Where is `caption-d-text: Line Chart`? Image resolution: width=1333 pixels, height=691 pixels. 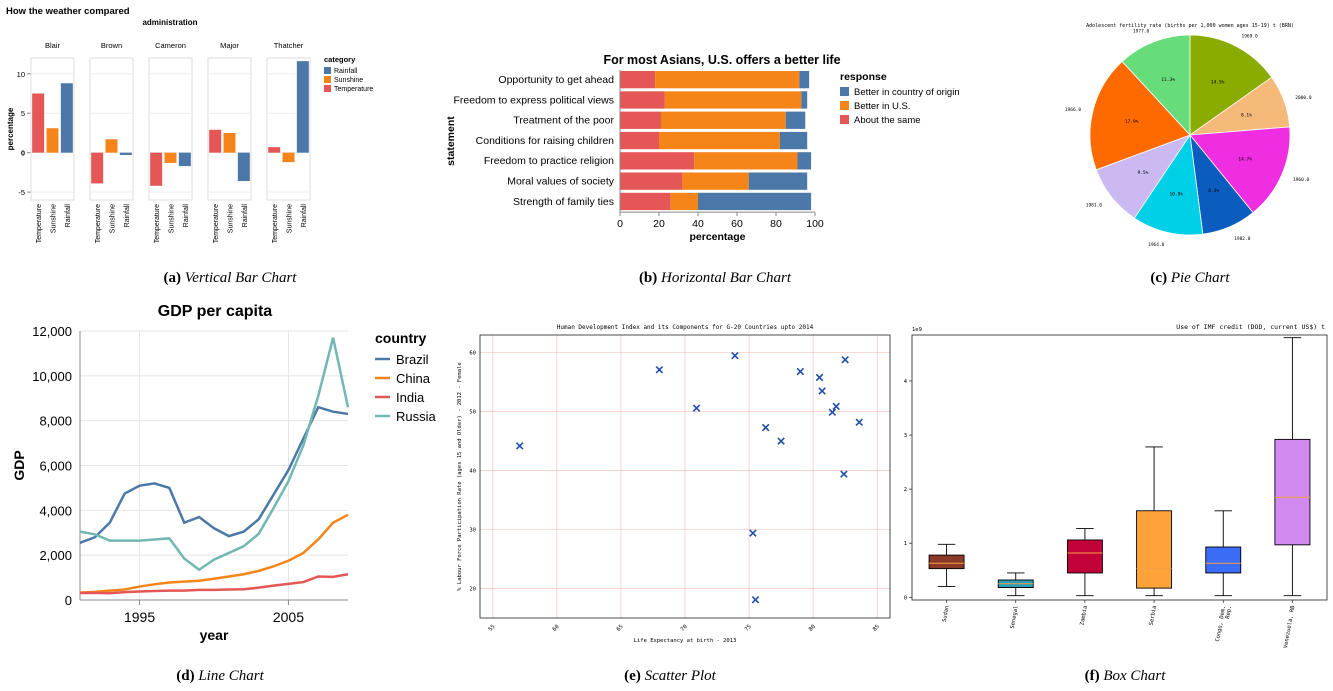 caption-d-text: Line Chart is located at coordinates (231, 676).